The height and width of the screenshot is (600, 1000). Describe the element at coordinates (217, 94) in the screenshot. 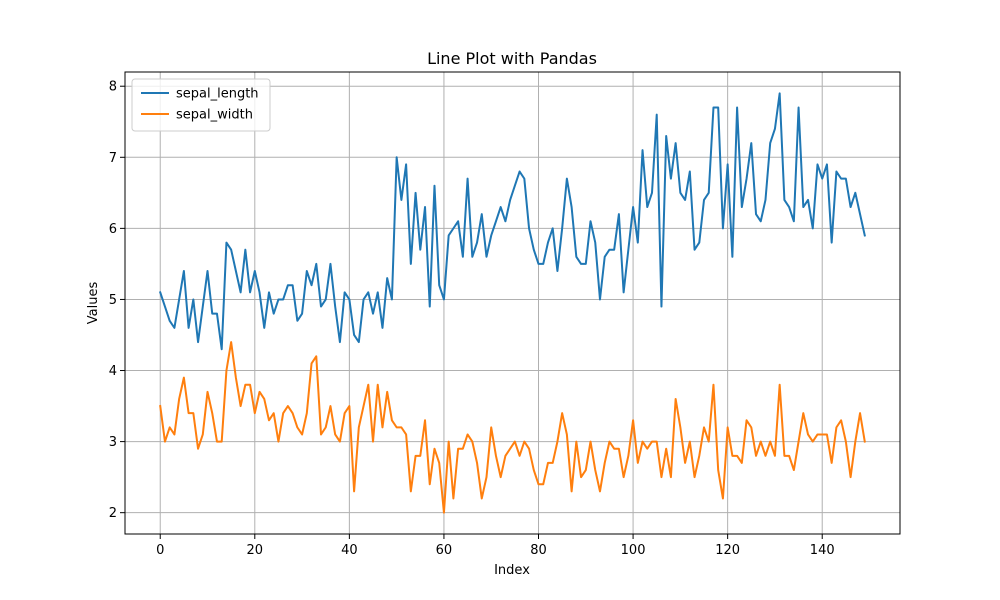

I see `legend-label: sepal_length` at that location.